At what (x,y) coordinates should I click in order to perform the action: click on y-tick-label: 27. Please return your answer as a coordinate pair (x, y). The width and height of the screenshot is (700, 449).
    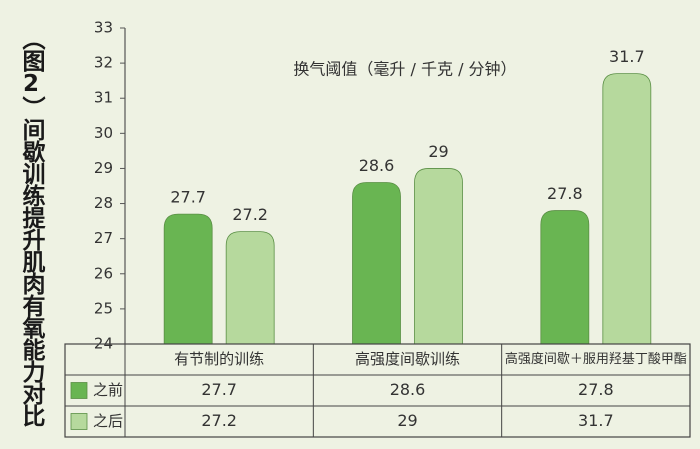
    Looking at the image, I should click on (103, 238).